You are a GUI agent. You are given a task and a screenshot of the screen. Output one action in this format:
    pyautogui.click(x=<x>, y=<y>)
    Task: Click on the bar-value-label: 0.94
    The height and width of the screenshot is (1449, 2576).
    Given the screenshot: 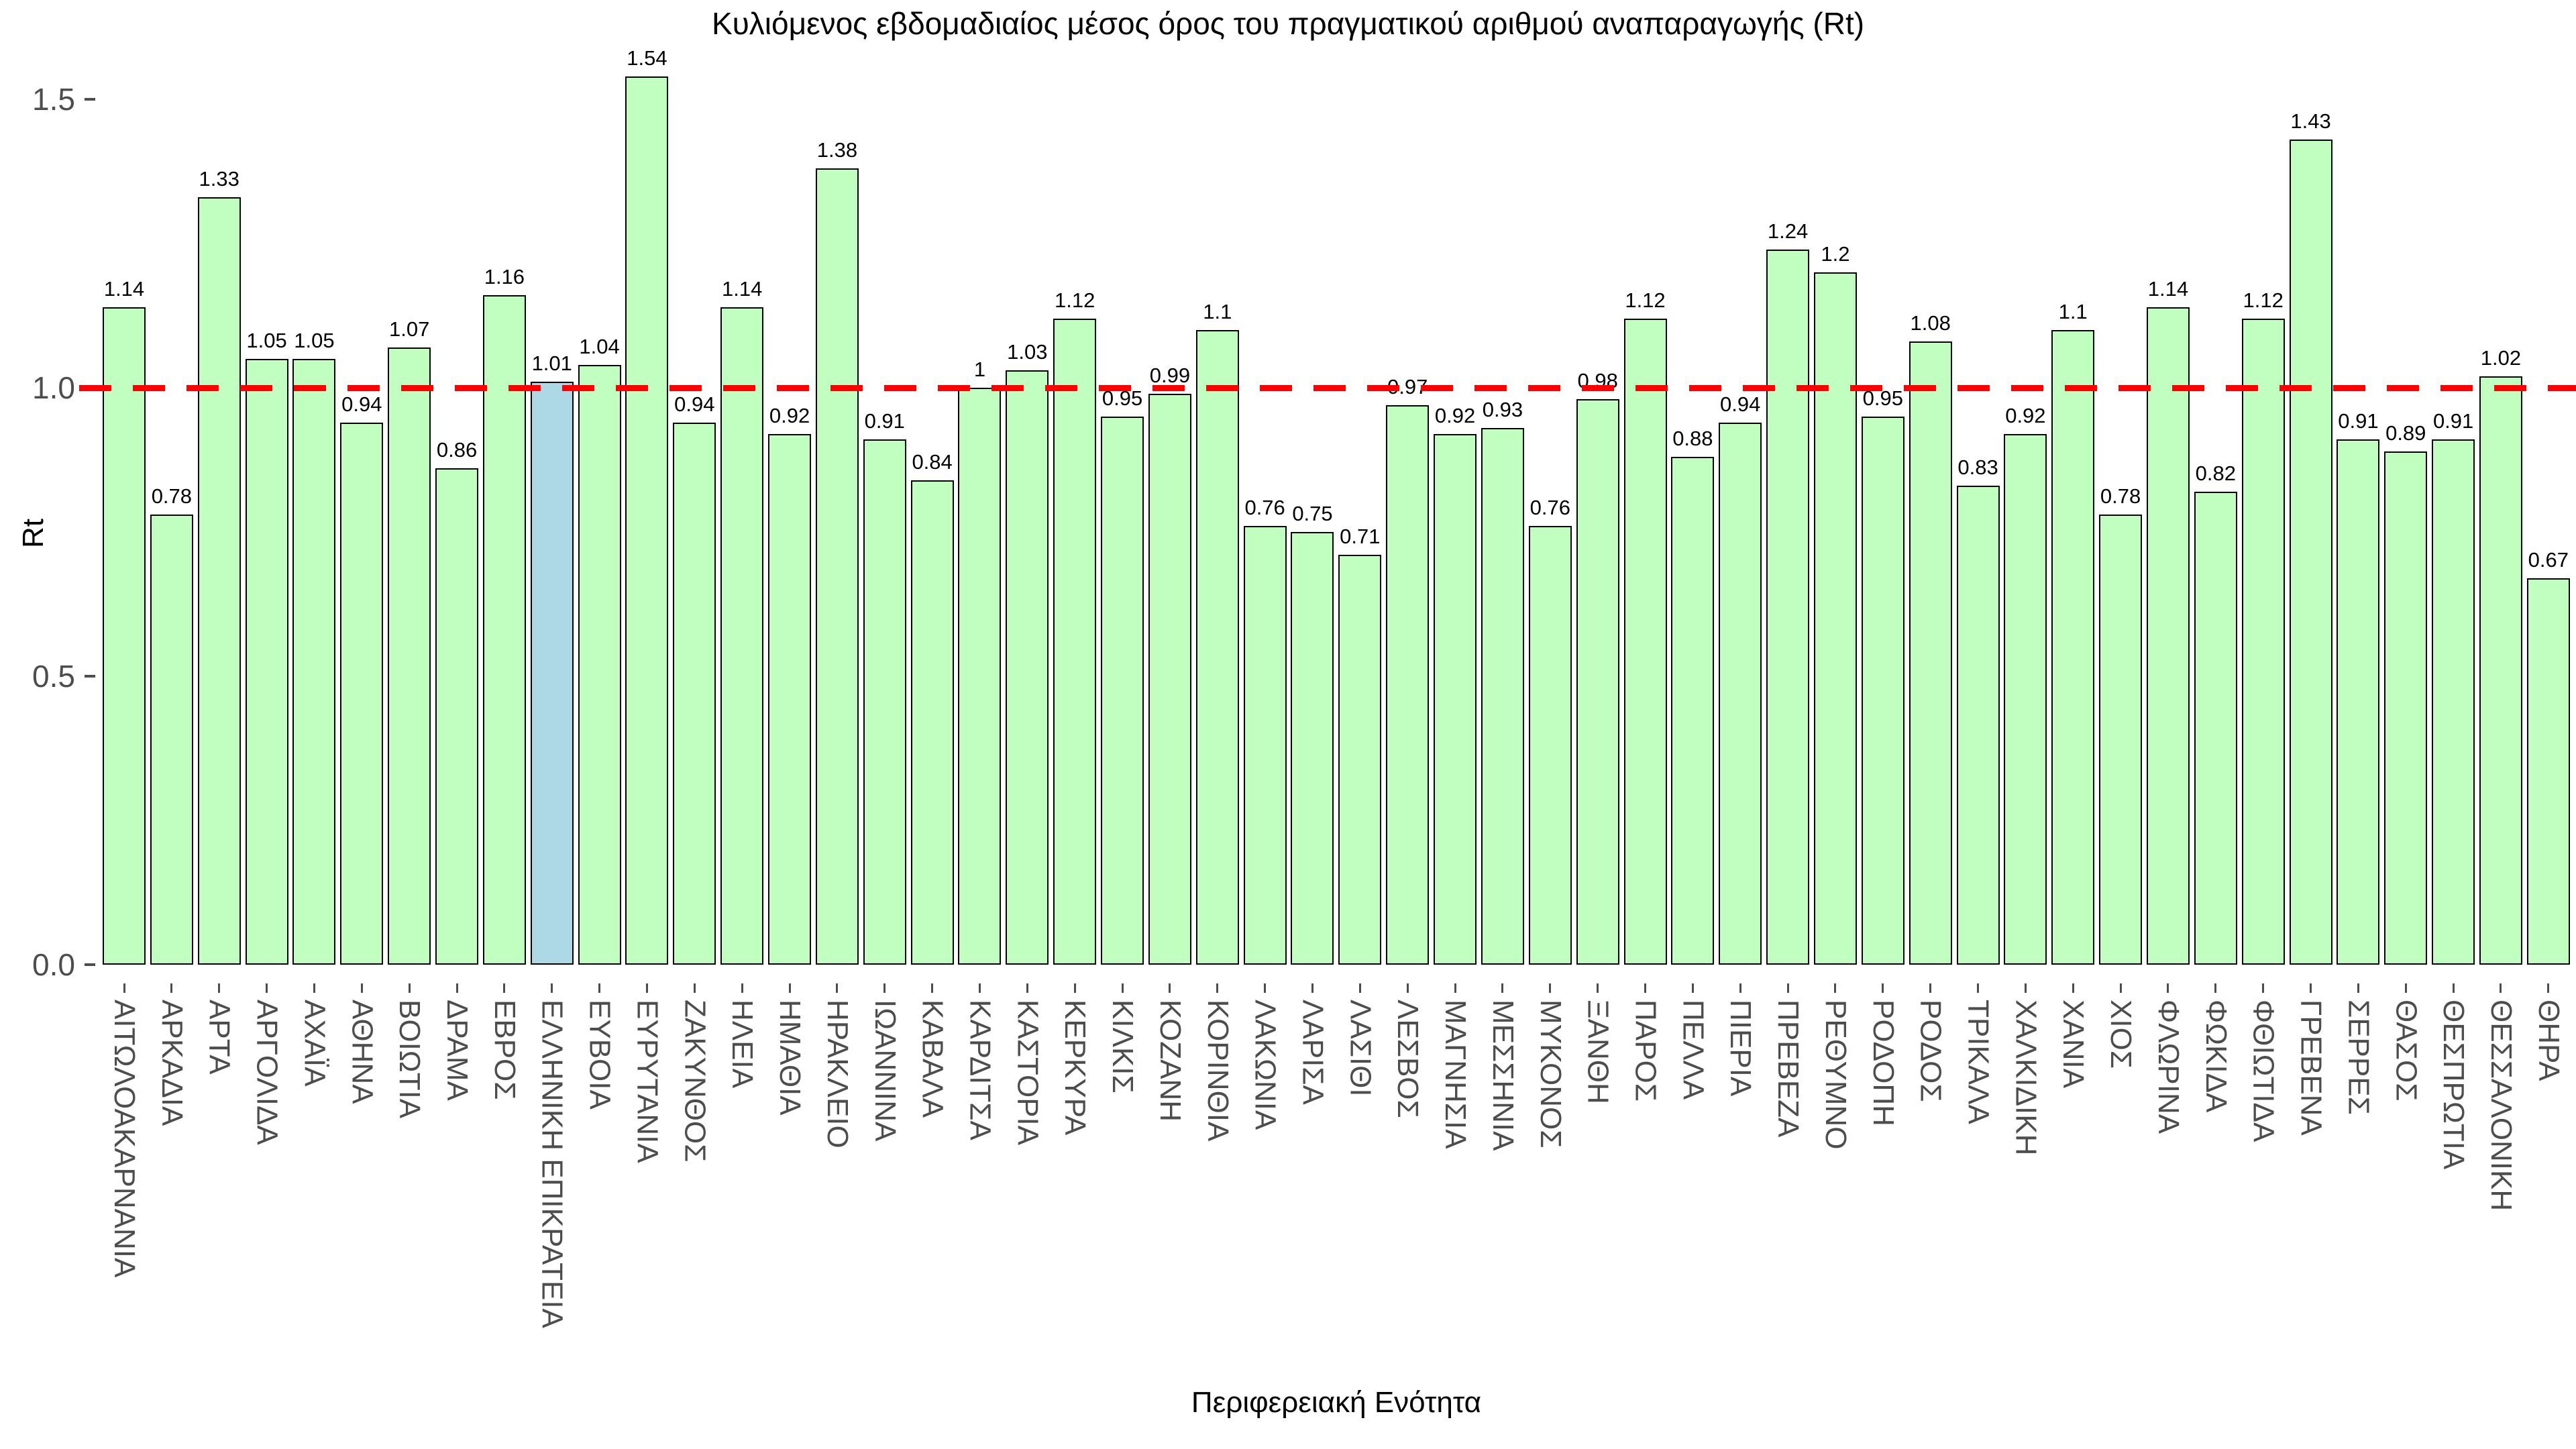 What is the action you would take?
    pyautogui.click(x=694, y=404)
    